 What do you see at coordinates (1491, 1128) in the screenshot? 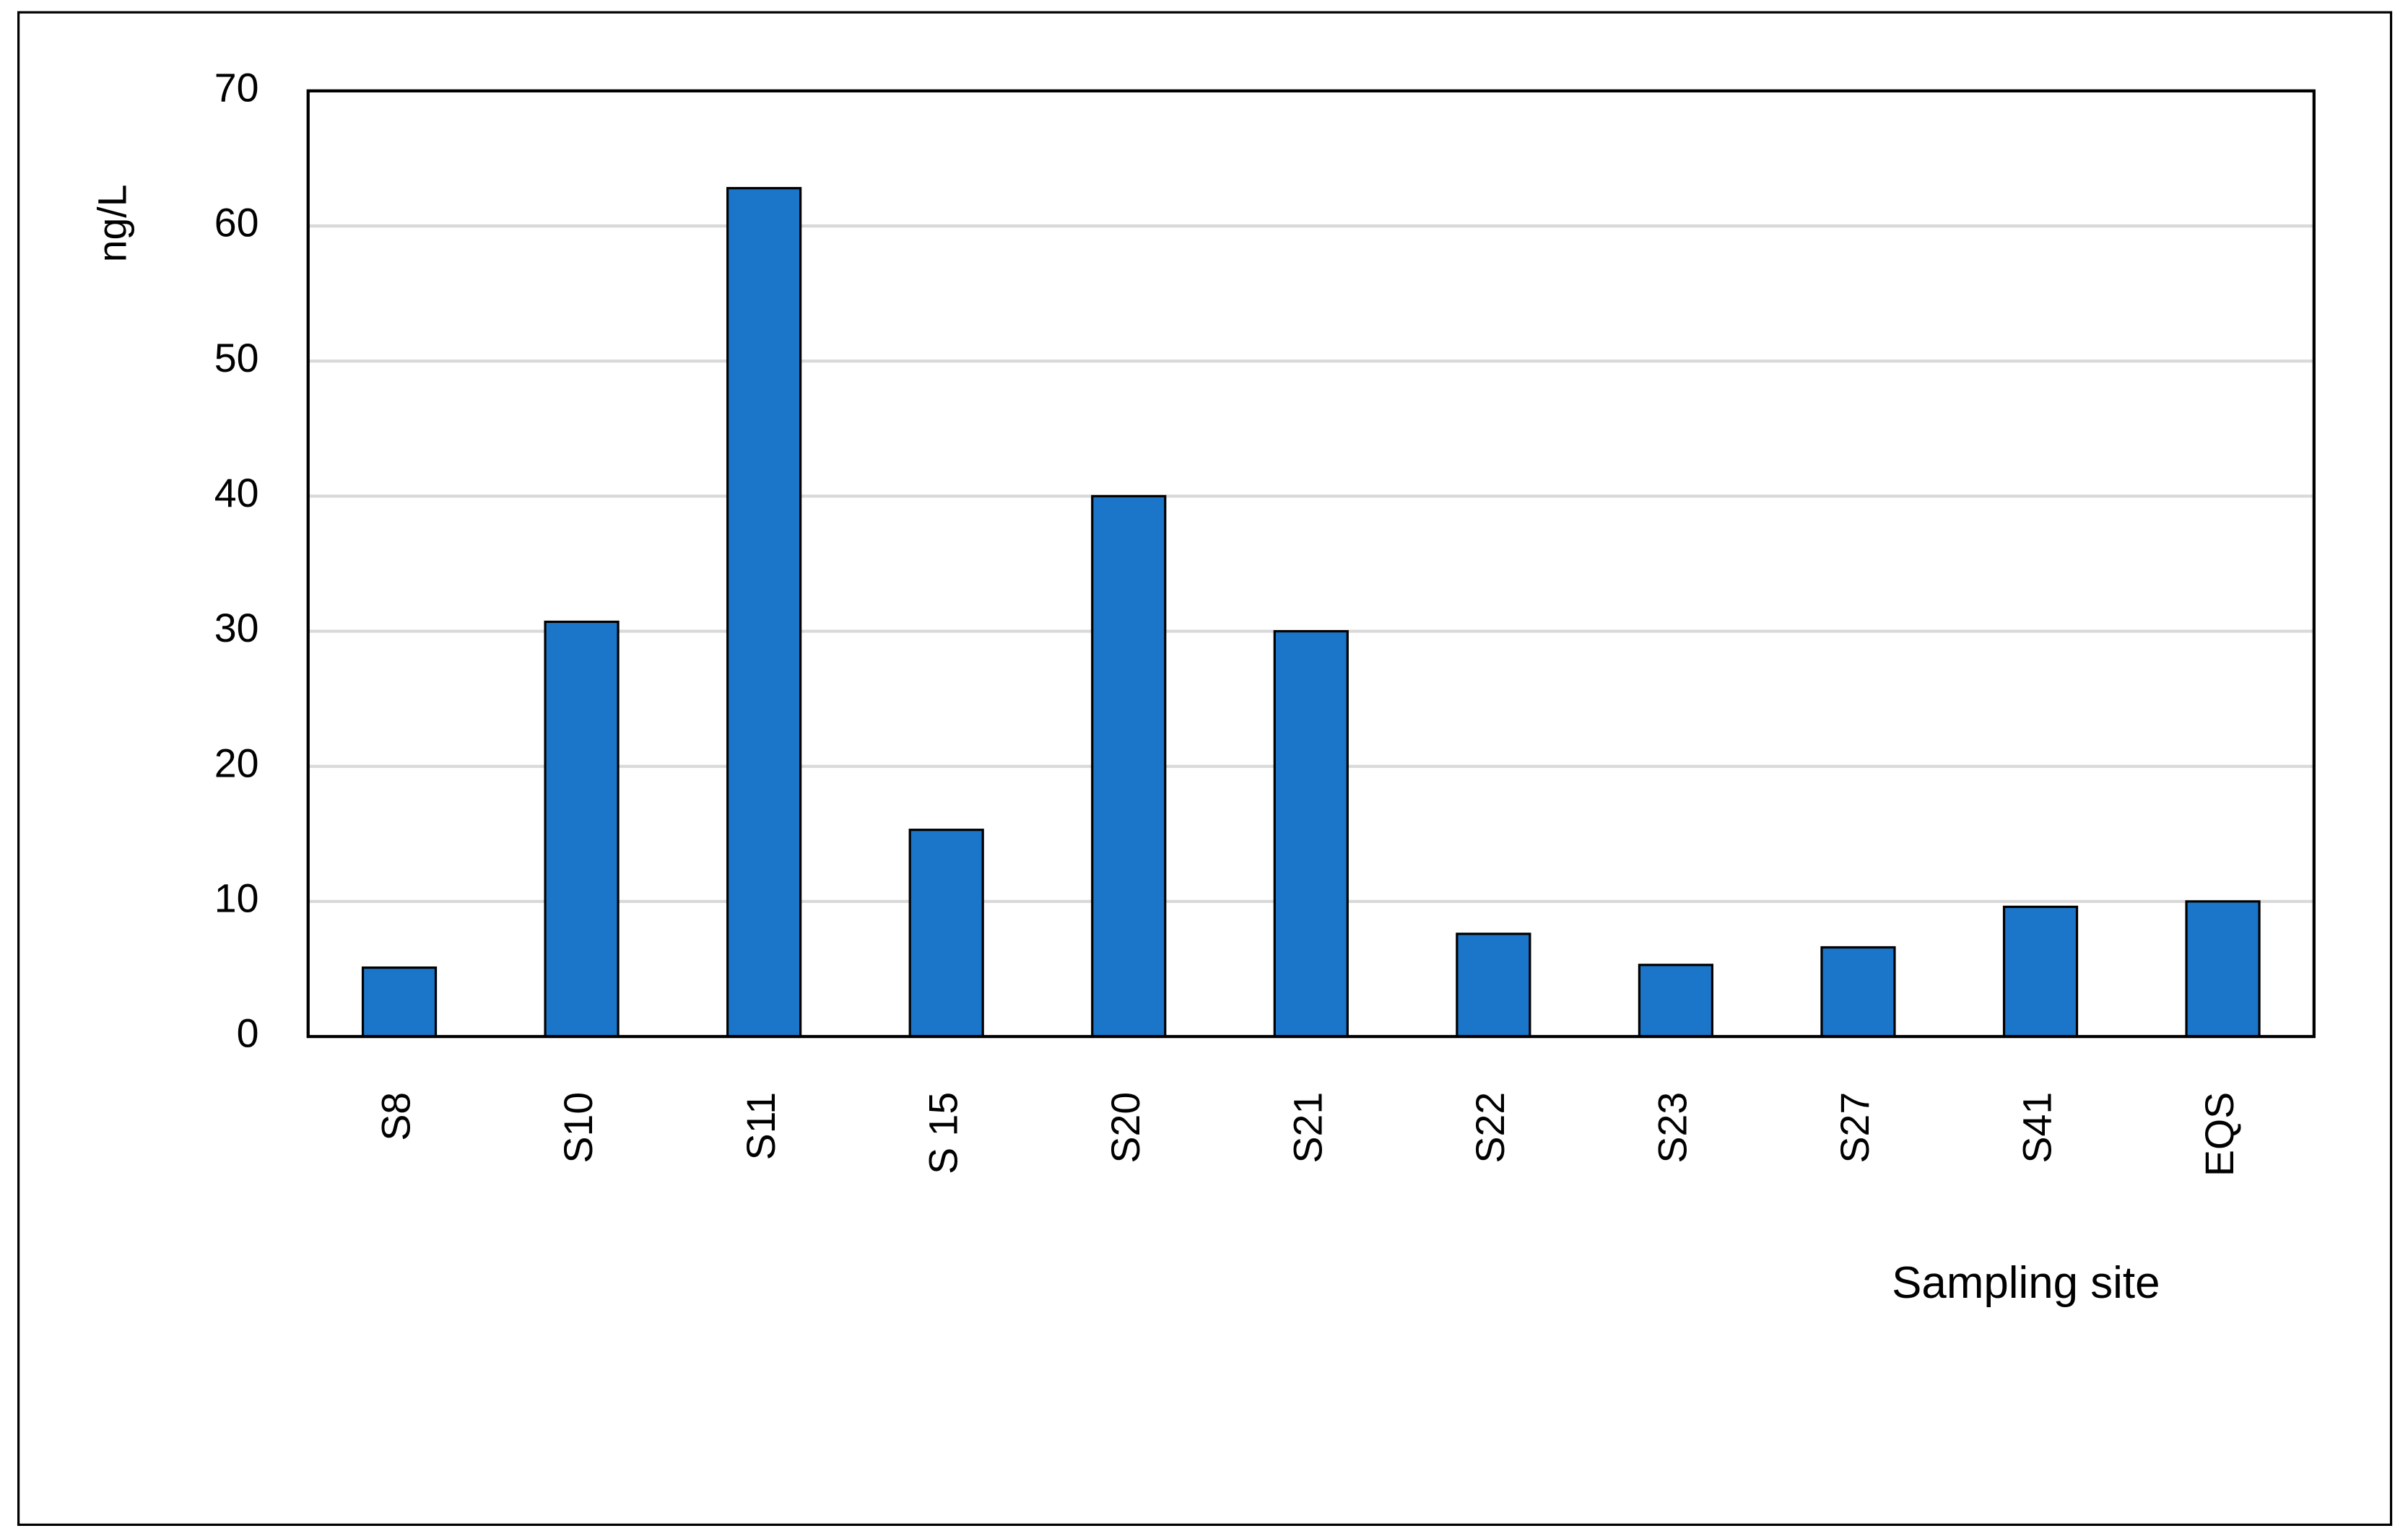
I see `x-tick-label: S22` at bounding box center [1491, 1128].